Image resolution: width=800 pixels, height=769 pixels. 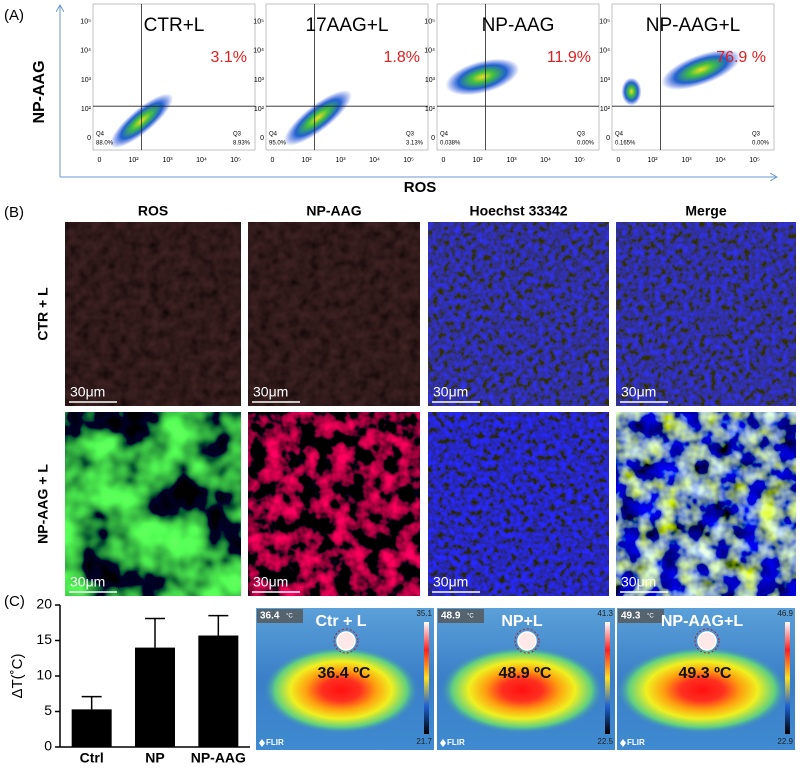 What do you see at coordinates (705, 673) in the screenshot?
I see `thermal-temperature: 49.3 ºC` at bounding box center [705, 673].